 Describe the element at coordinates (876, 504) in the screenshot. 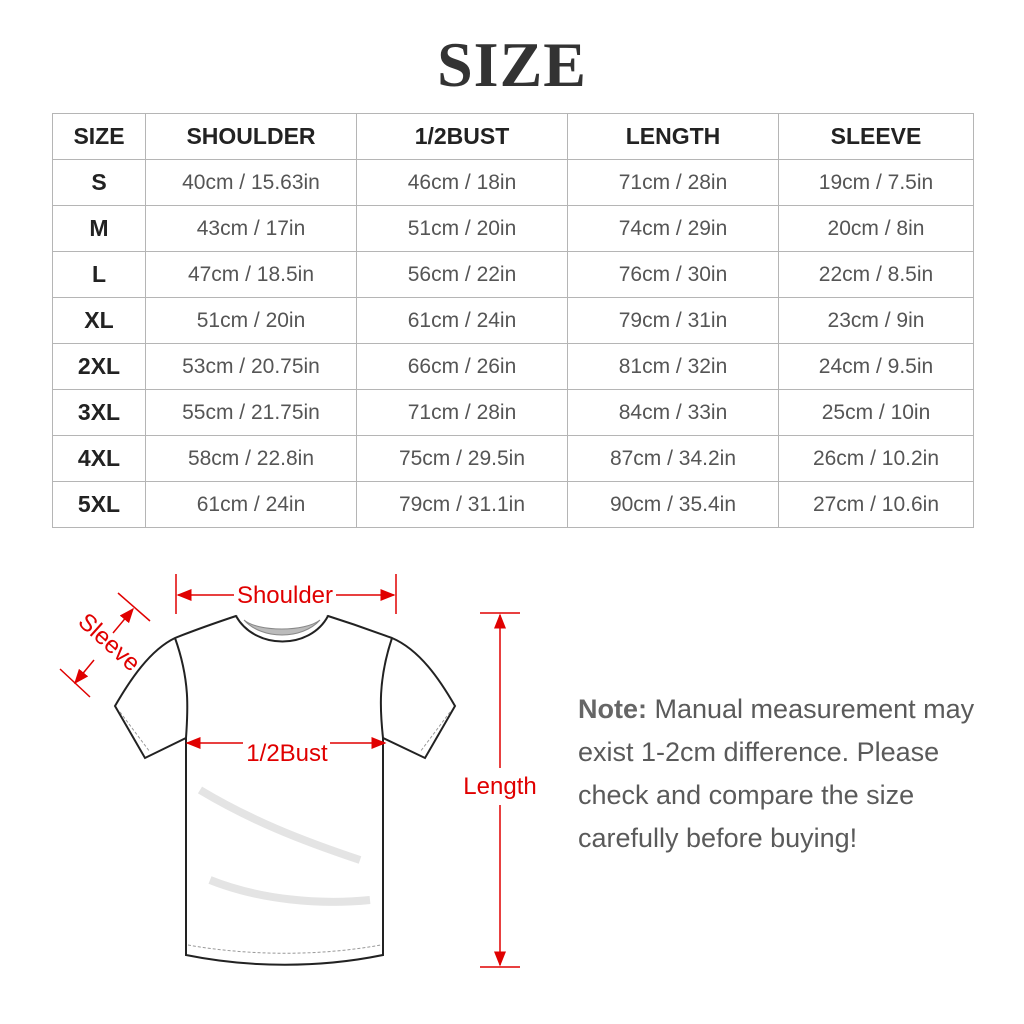

I see `measurement-cell: 27cm / 10.6in` at that location.